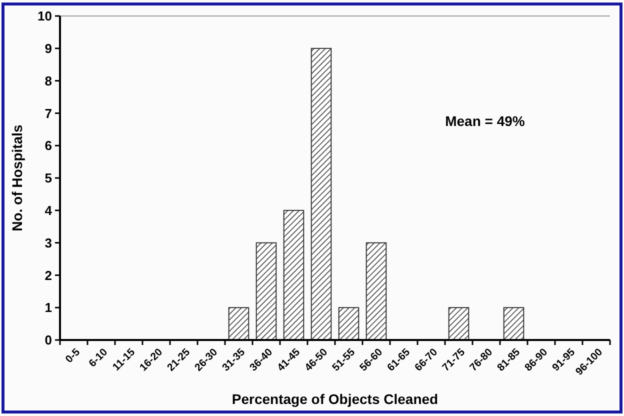 The width and height of the screenshot is (624, 416). What do you see at coordinates (73, 356) in the screenshot?
I see `x-tick-label: 0-5` at bounding box center [73, 356].